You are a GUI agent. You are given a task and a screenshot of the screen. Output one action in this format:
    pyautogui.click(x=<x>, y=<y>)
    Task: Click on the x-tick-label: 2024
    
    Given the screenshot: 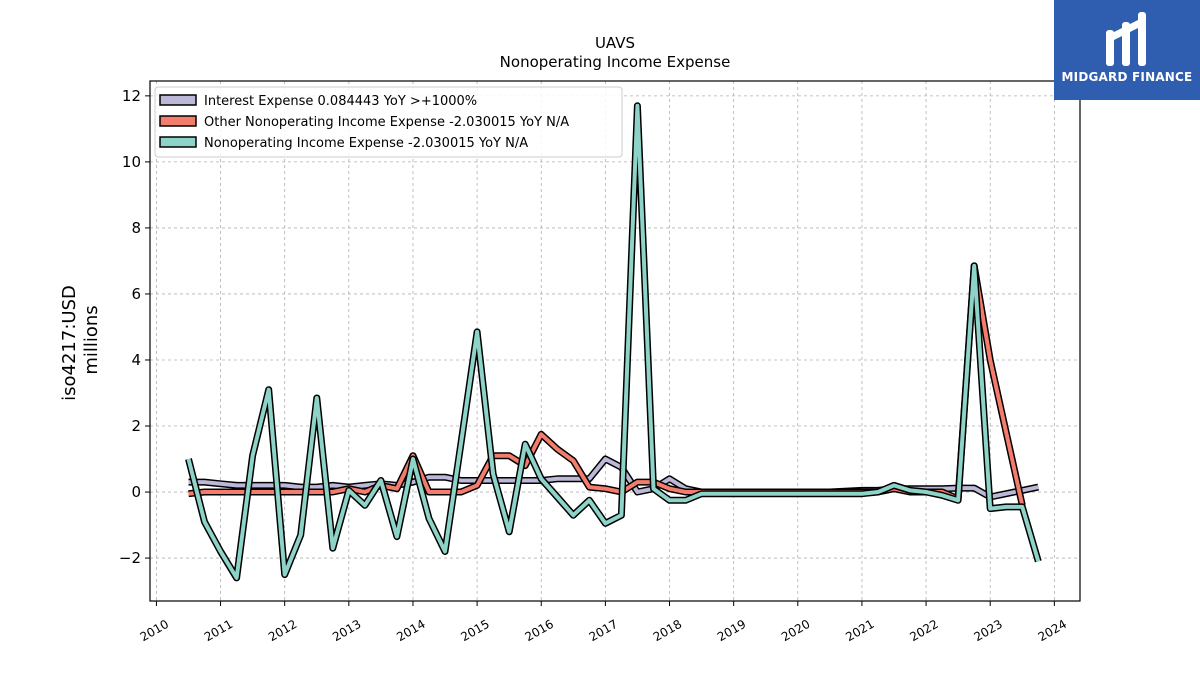 What is the action you would take?
    pyautogui.click(x=1052, y=630)
    